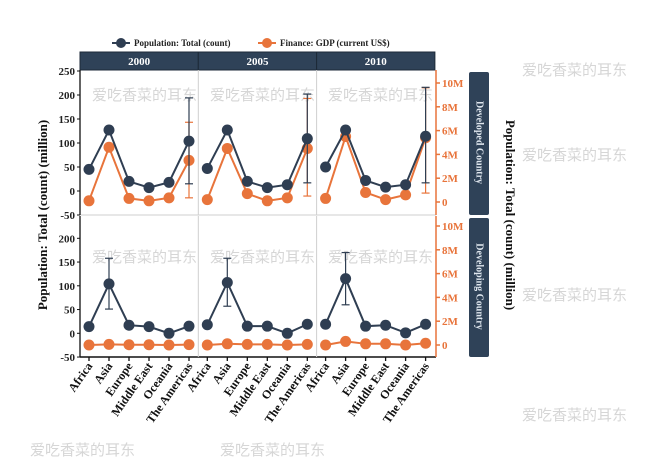 Image resolution: width=657 pixels, height=467 pixels. Describe the element at coordinates (450, 322) in the screenshot. I see `right-tick-label: 2M` at that location.